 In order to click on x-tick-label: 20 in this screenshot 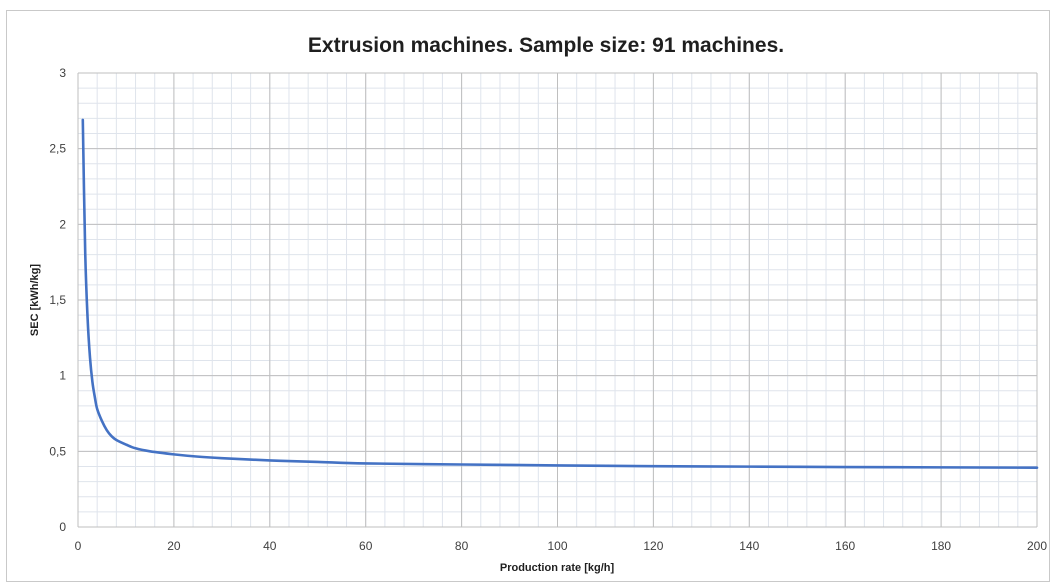, I will do `click(174, 546)`.